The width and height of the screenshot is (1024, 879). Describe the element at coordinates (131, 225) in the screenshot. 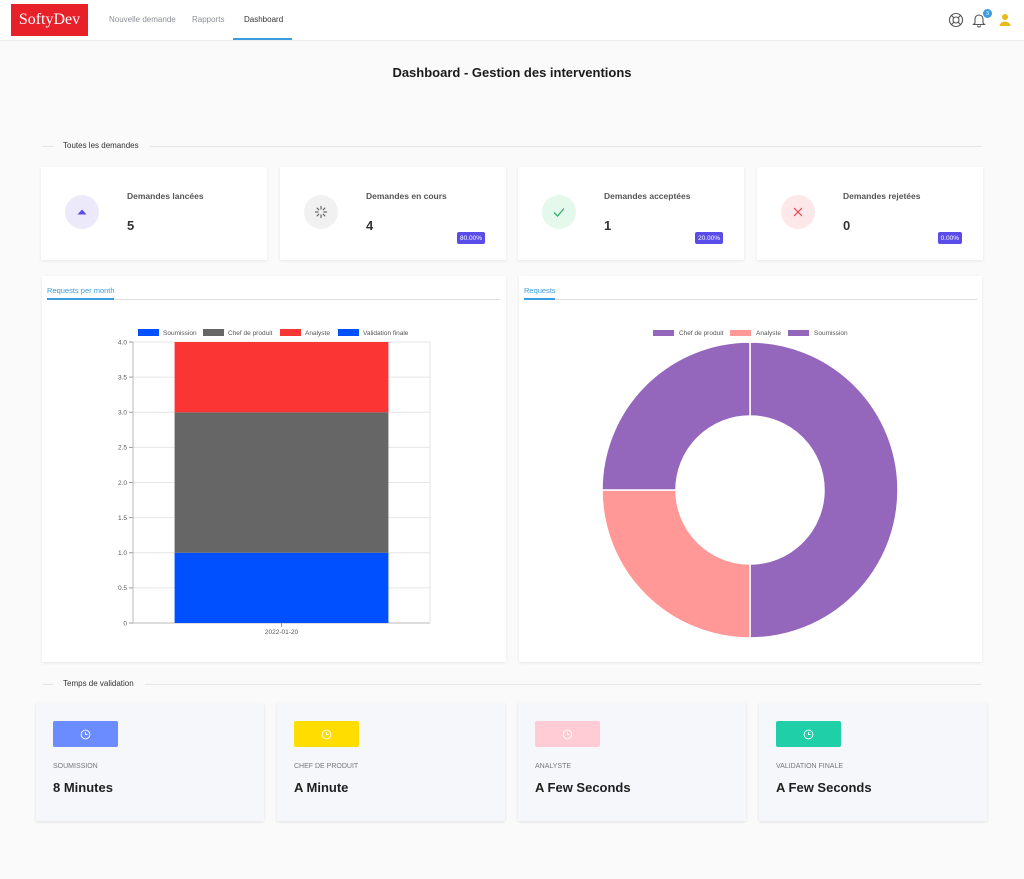

I see `stat-value: 5` at that location.